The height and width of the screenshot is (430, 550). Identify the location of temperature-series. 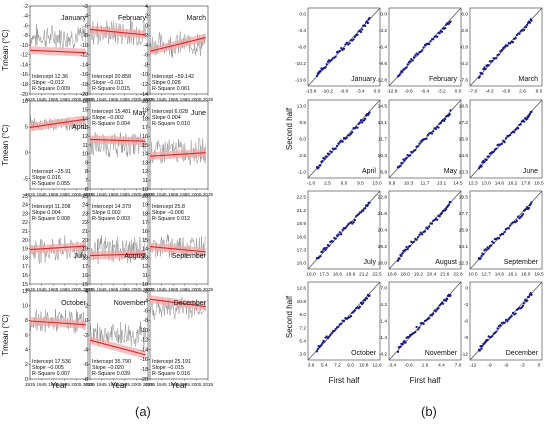
(177, 308).